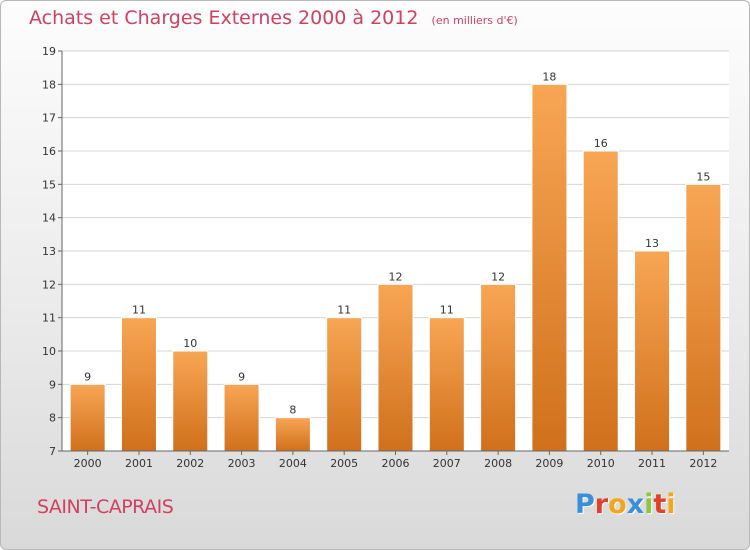 The image size is (750, 550). What do you see at coordinates (49, 184) in the screenshot?
I see `y-tick-label: 15` at bounding box center [49, 184].